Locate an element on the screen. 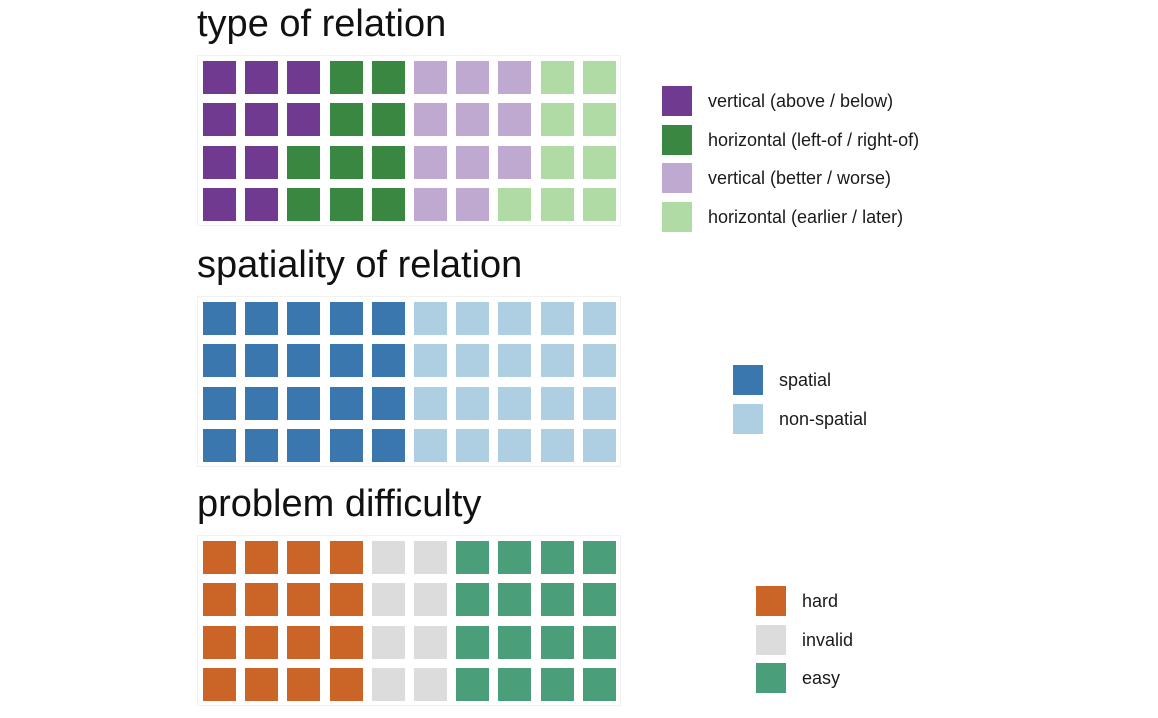 This screenshot has height=718, width=1158. legend-label: hard is located at coordinates (820, 601).